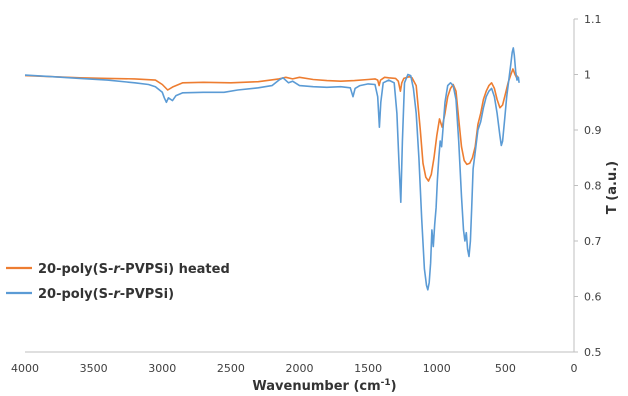 This screenshot has height=396, width=628. I want to click on x-tick-label: 2500, so click(231, 368).